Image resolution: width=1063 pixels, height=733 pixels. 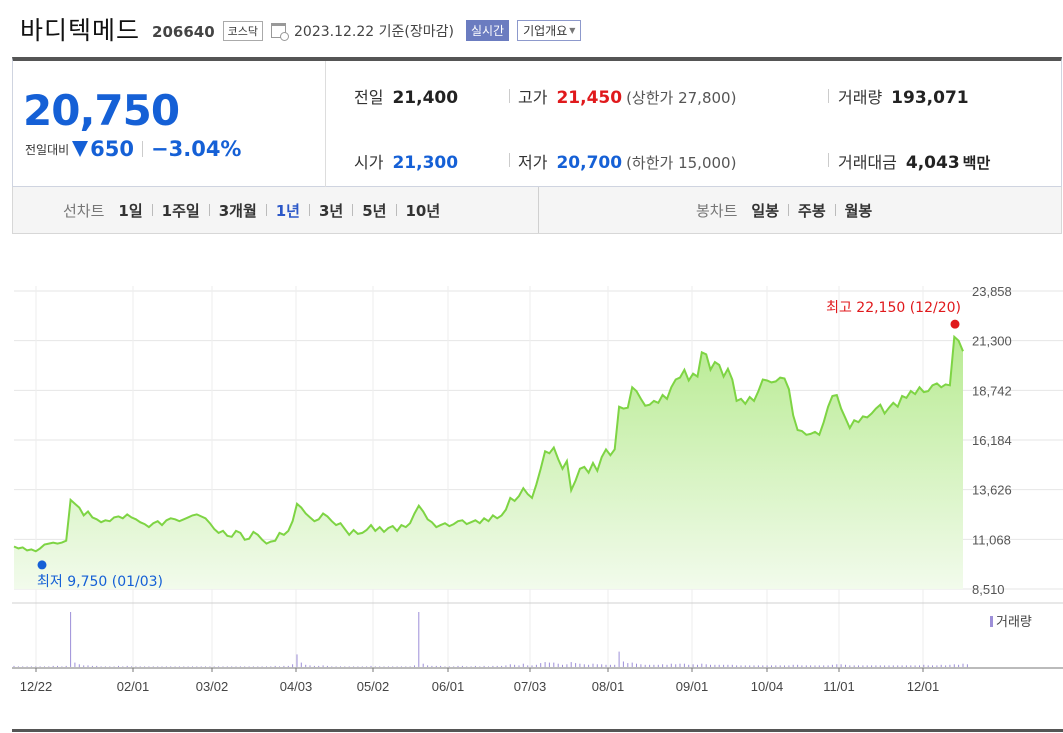 I want to click on stat-value: 21,450, so click(x=589, y=98).